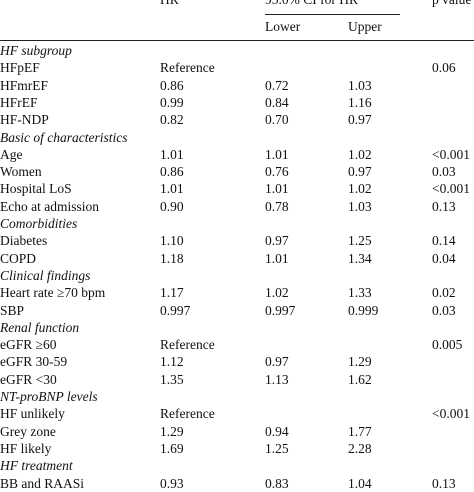 This screenshot has width=474, height=492. What do you see at coordinates (49, 206) in the screenshot?
I see `row-label: Echo at admission` at bounding box center [49, 206].